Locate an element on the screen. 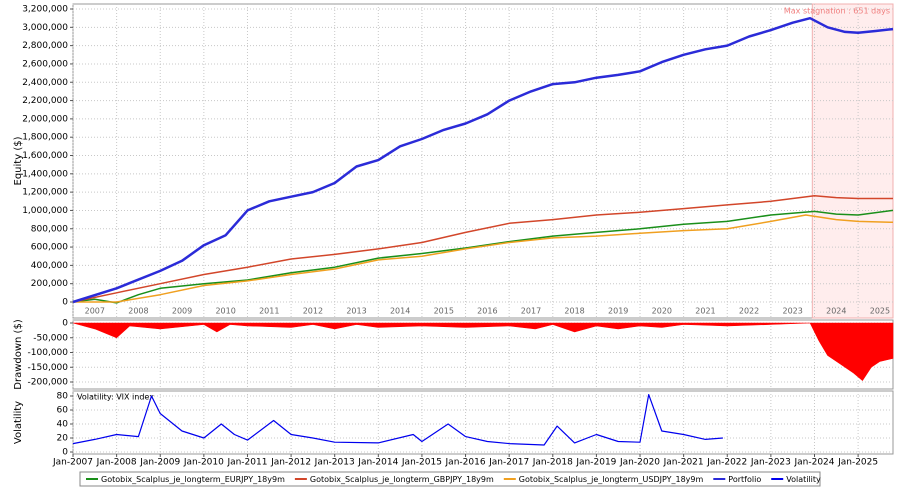  year-label: 2018 is located at coordinates (574, 311).